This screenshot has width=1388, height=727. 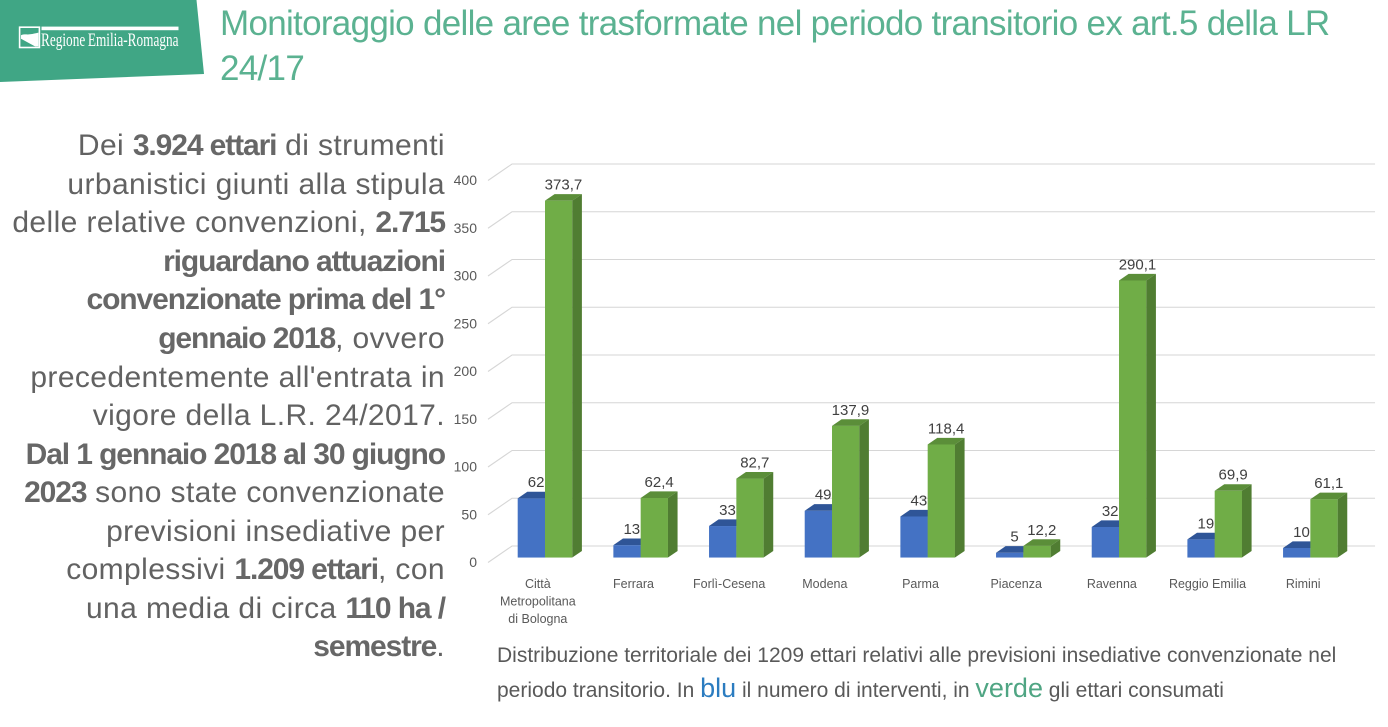 I want to click on svg-text: 137,9, so click(x=851, y=410).